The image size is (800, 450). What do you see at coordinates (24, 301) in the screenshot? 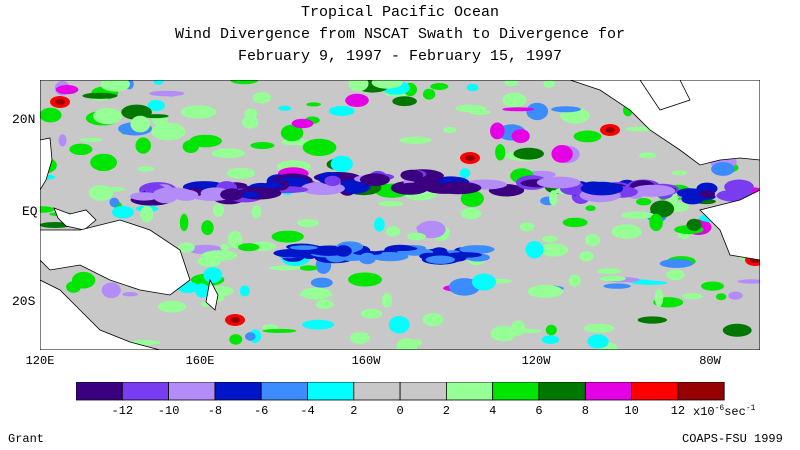
I see `y-label-20s: 20S` at bounding box center [24, 301].